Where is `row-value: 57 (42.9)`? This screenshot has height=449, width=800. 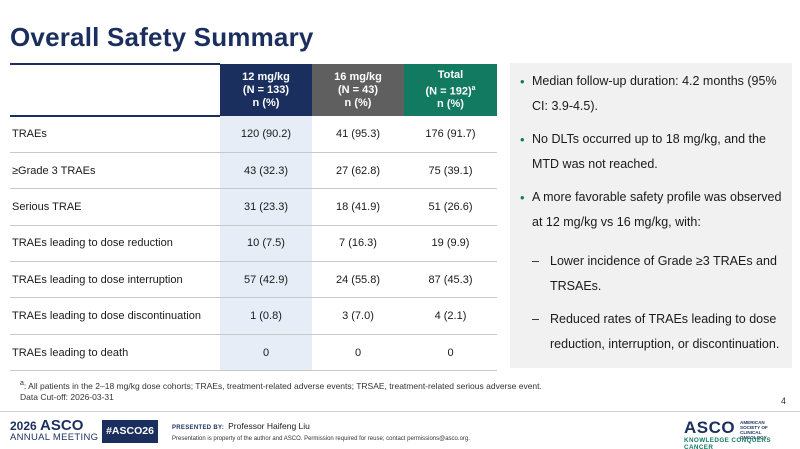 row-value: 57 (42.9) is located at coordinates (266, 280).